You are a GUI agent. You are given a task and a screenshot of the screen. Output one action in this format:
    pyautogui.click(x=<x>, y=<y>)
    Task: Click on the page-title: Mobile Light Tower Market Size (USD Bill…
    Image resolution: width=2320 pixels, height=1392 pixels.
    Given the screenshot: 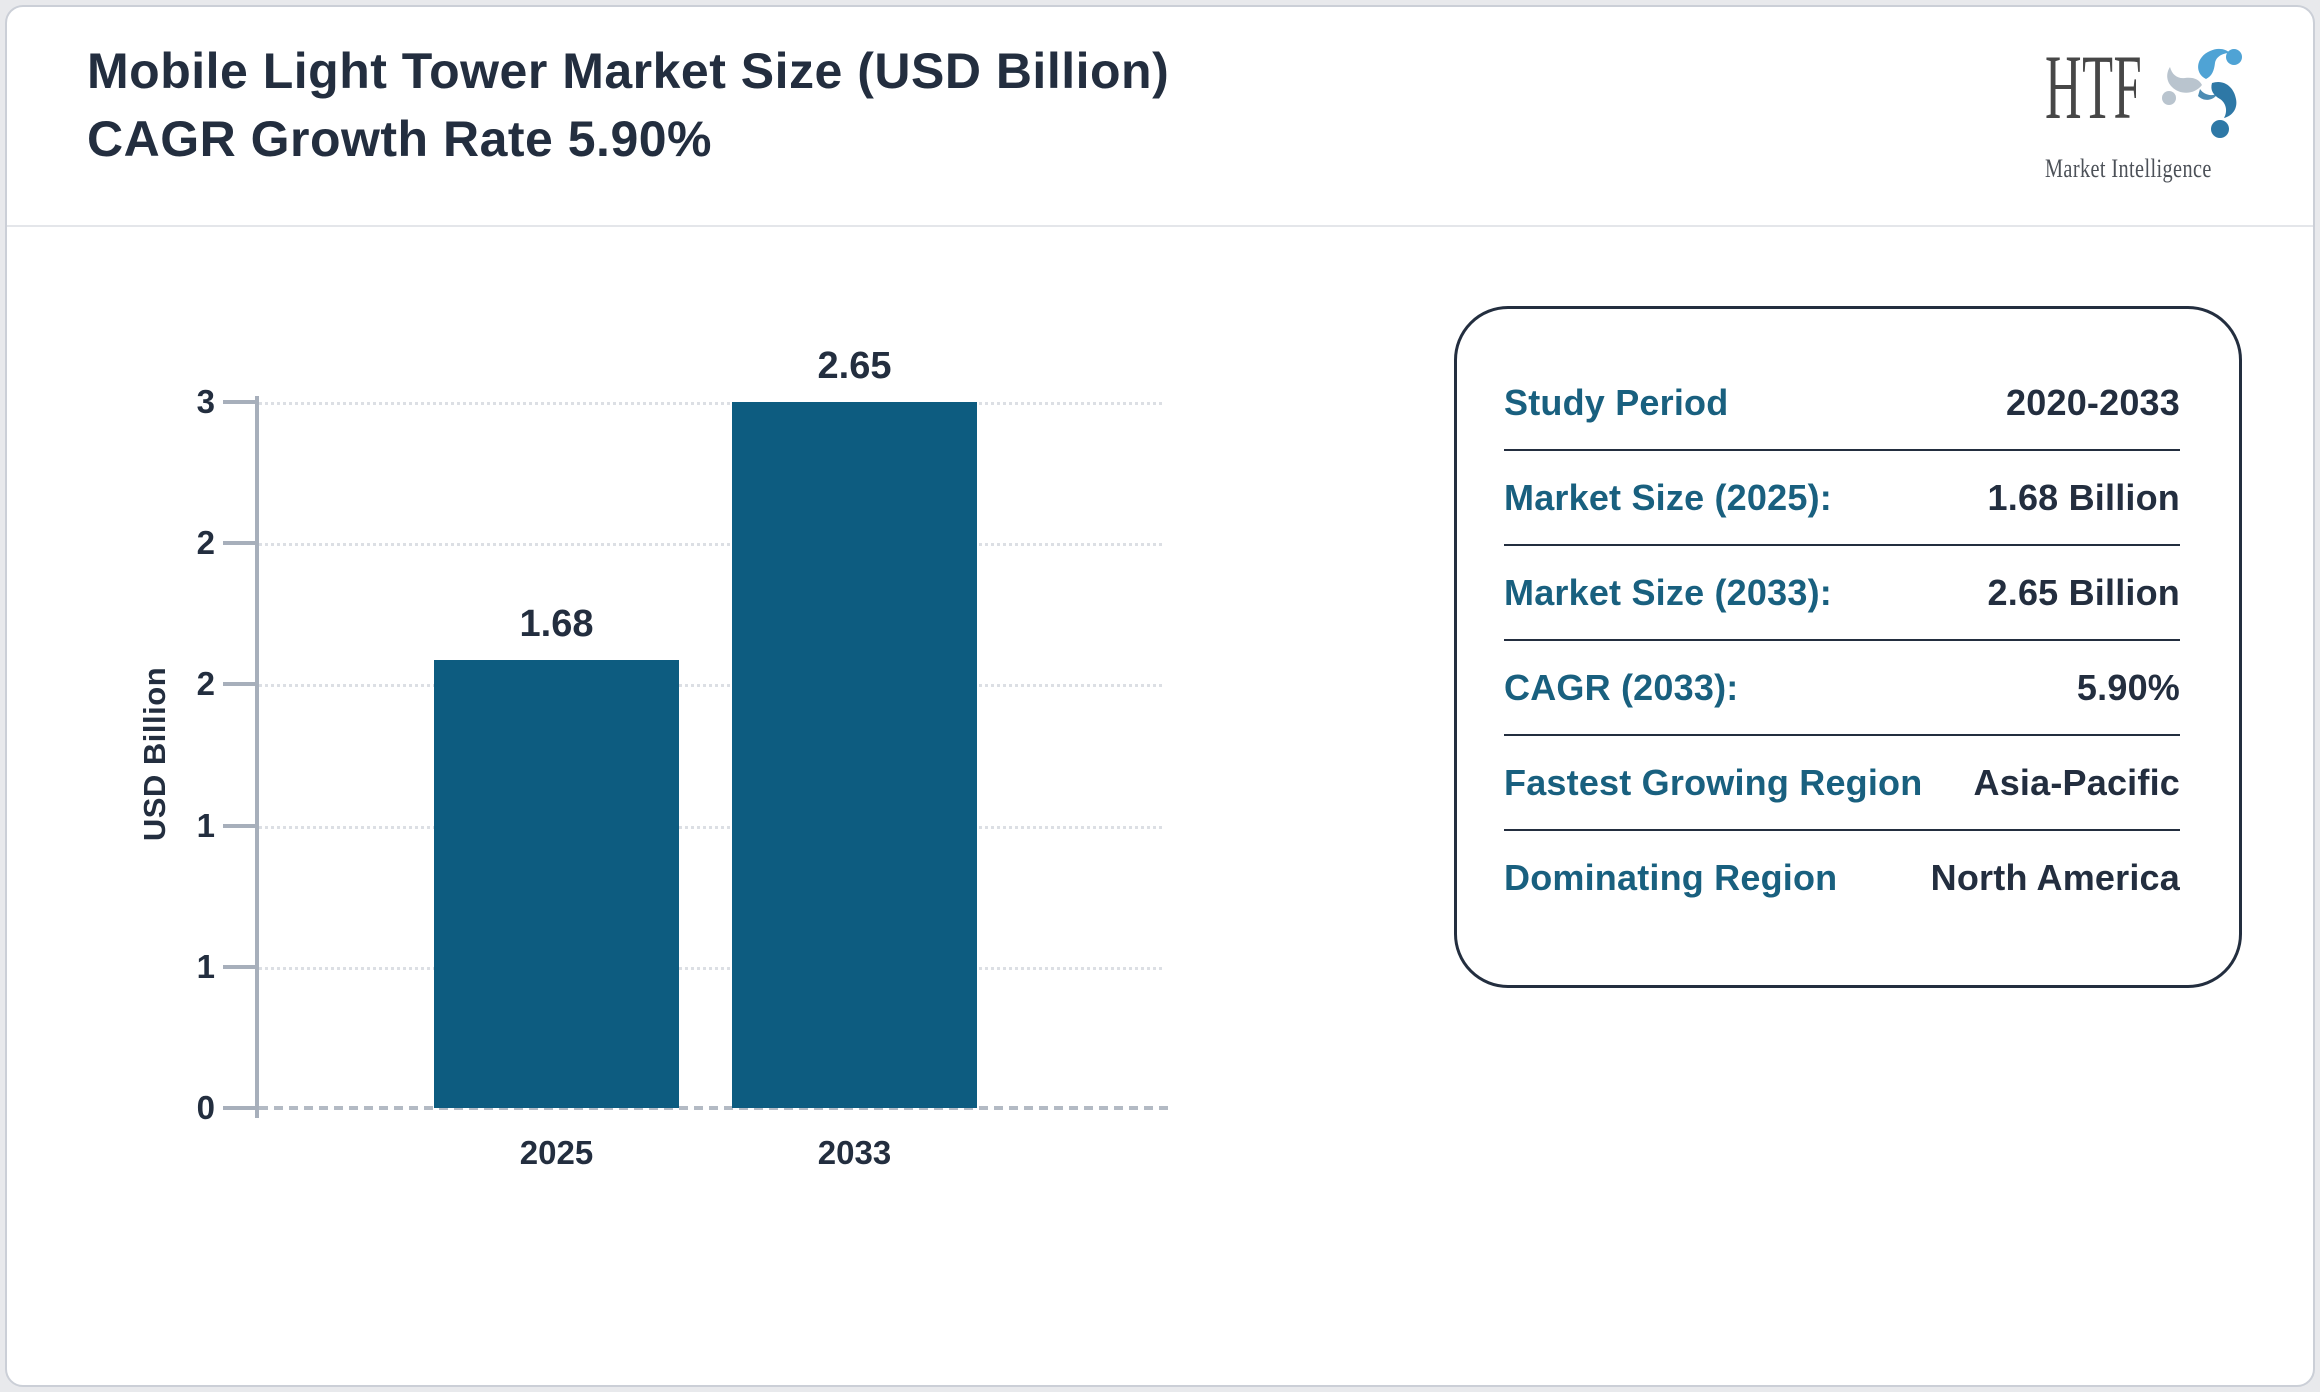 What is the action you would take?
    pyautogui.click(x=628, y=105)
    